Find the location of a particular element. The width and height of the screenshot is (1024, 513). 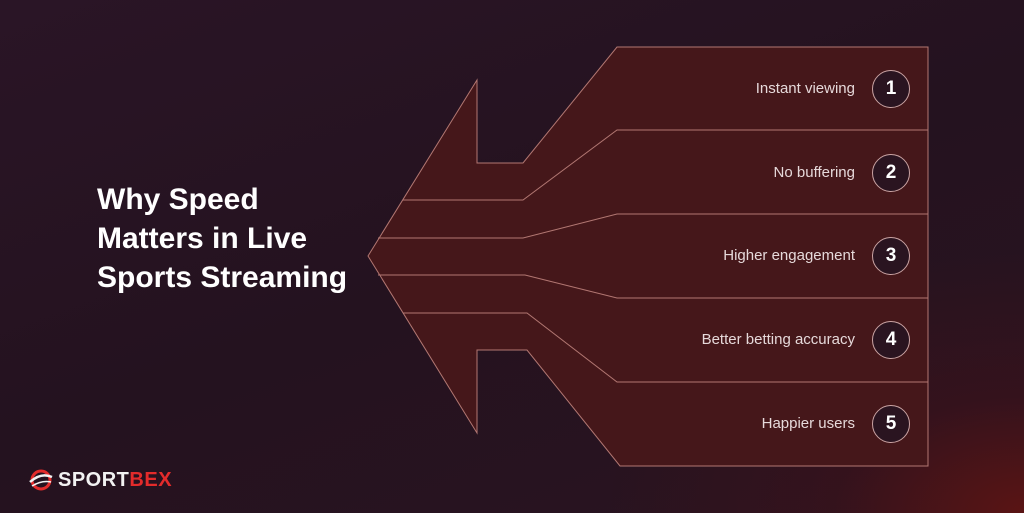

item-label-2: No buffering is located at coordinates (814, 172).